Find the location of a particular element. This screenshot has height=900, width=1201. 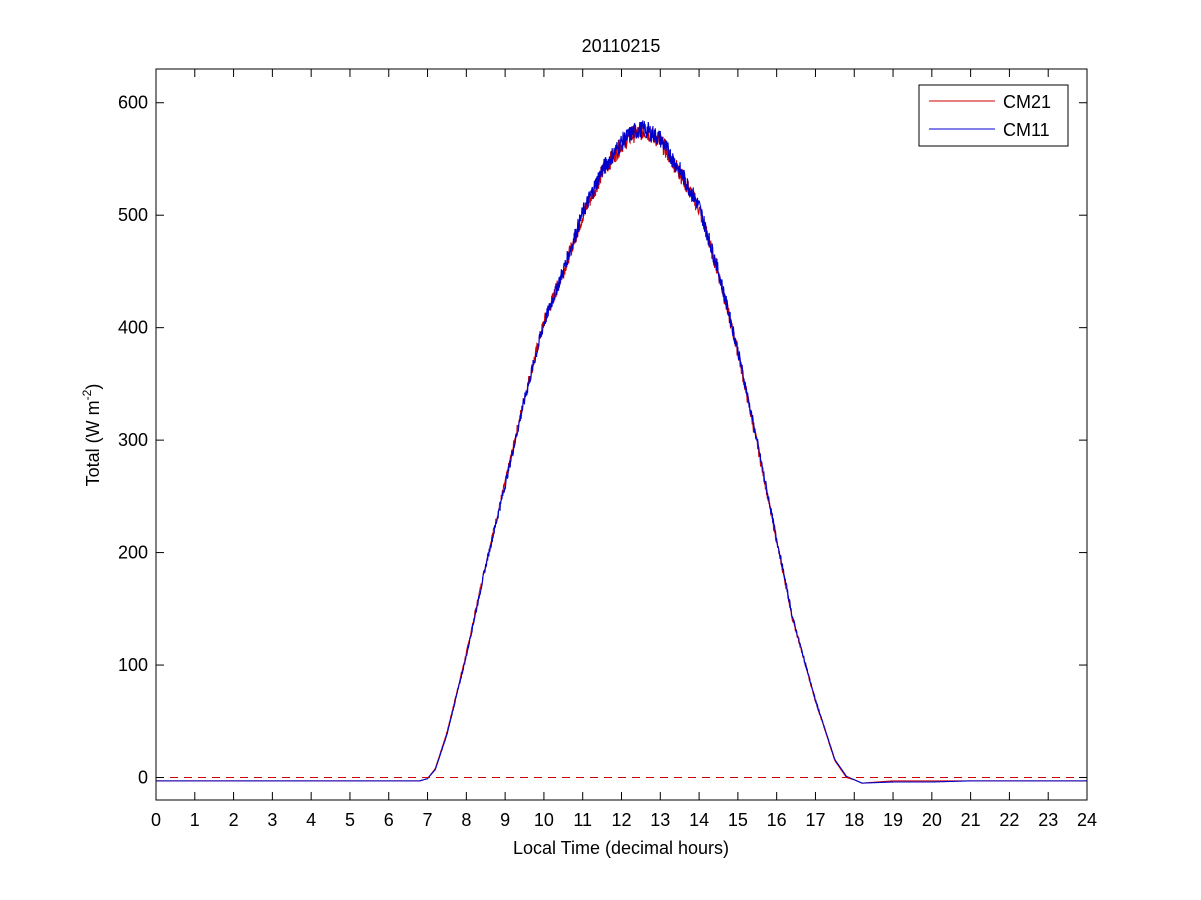

x-tick-label: 10 is located at coordinates (544, 820).